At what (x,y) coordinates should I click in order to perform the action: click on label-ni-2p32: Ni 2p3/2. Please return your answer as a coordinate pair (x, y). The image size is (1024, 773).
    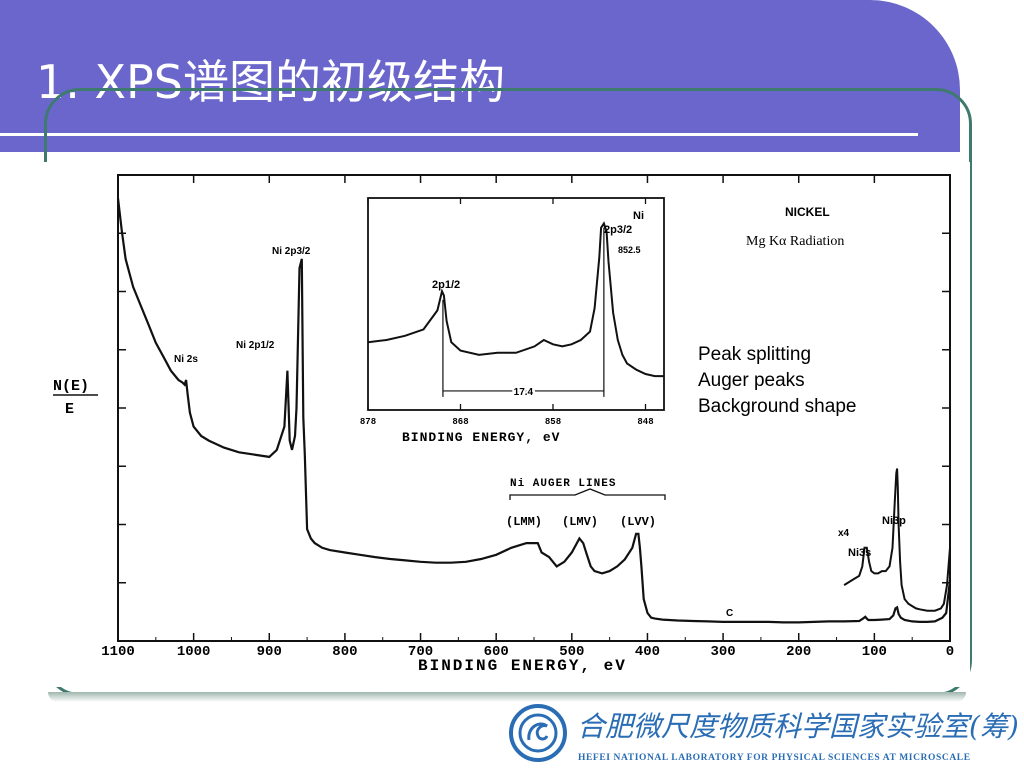
    Looking at the image, I should click on (291, 251).